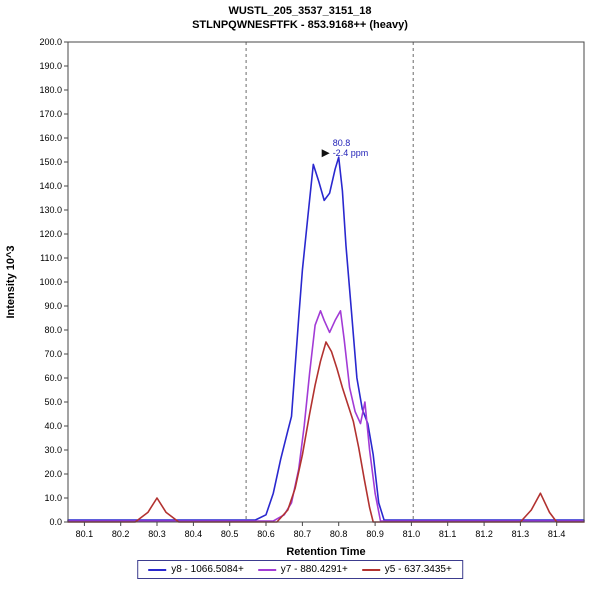 This screenshot has height=600, width=600. Describe the element at coordinates (53, 474) in the screenshot. I see `y-tick-label: 20.0` at that location.